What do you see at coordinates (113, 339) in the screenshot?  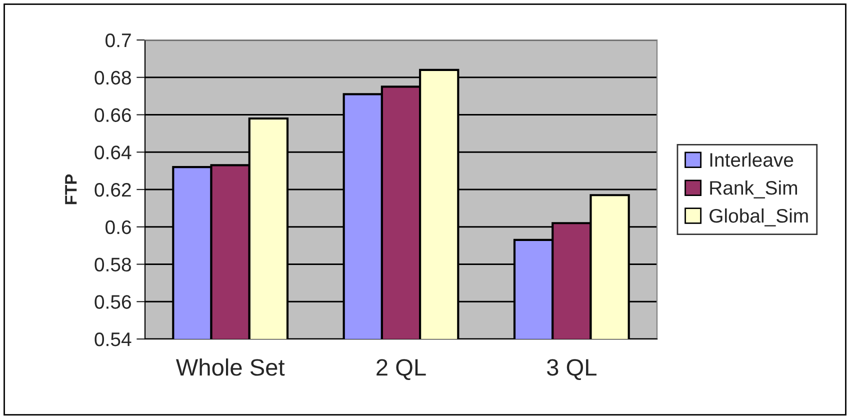 I see `y-tick-label: 0.54` at bounding box center [113, 339].